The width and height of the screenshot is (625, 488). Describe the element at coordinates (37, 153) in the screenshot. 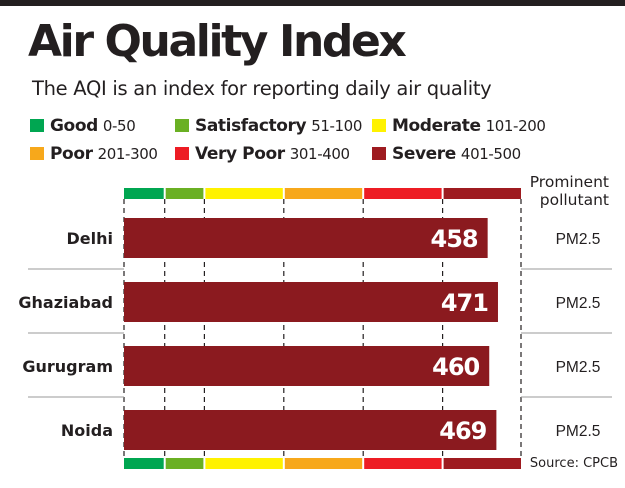

I see `legend-swatch-poor` at that location.